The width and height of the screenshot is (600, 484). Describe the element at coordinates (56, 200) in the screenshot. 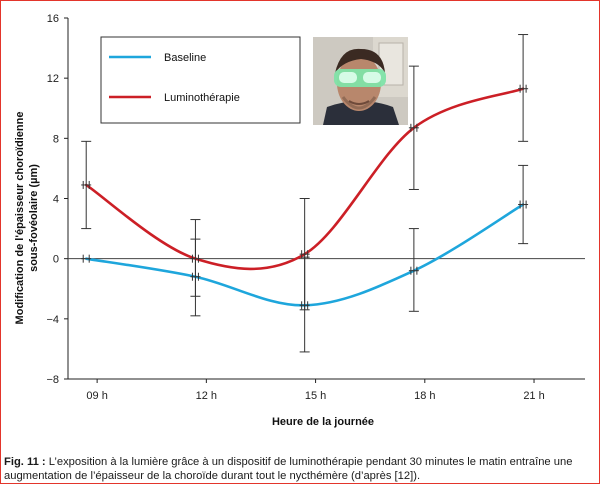

I see `y-tick-label: 4` at that location.